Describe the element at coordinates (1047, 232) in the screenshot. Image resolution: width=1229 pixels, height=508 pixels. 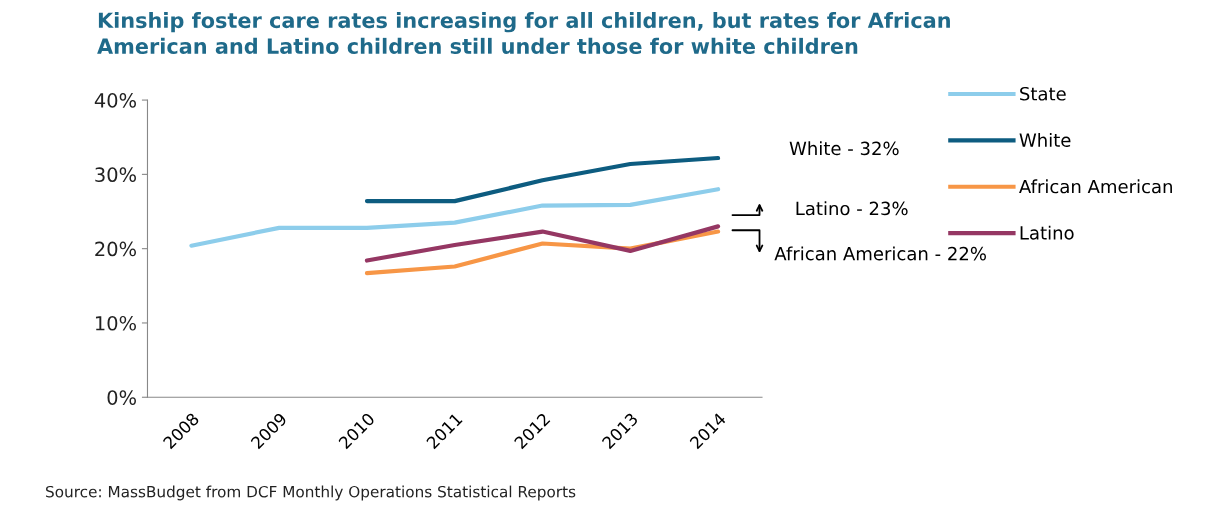
I see `legend-label: Latino` at that location.